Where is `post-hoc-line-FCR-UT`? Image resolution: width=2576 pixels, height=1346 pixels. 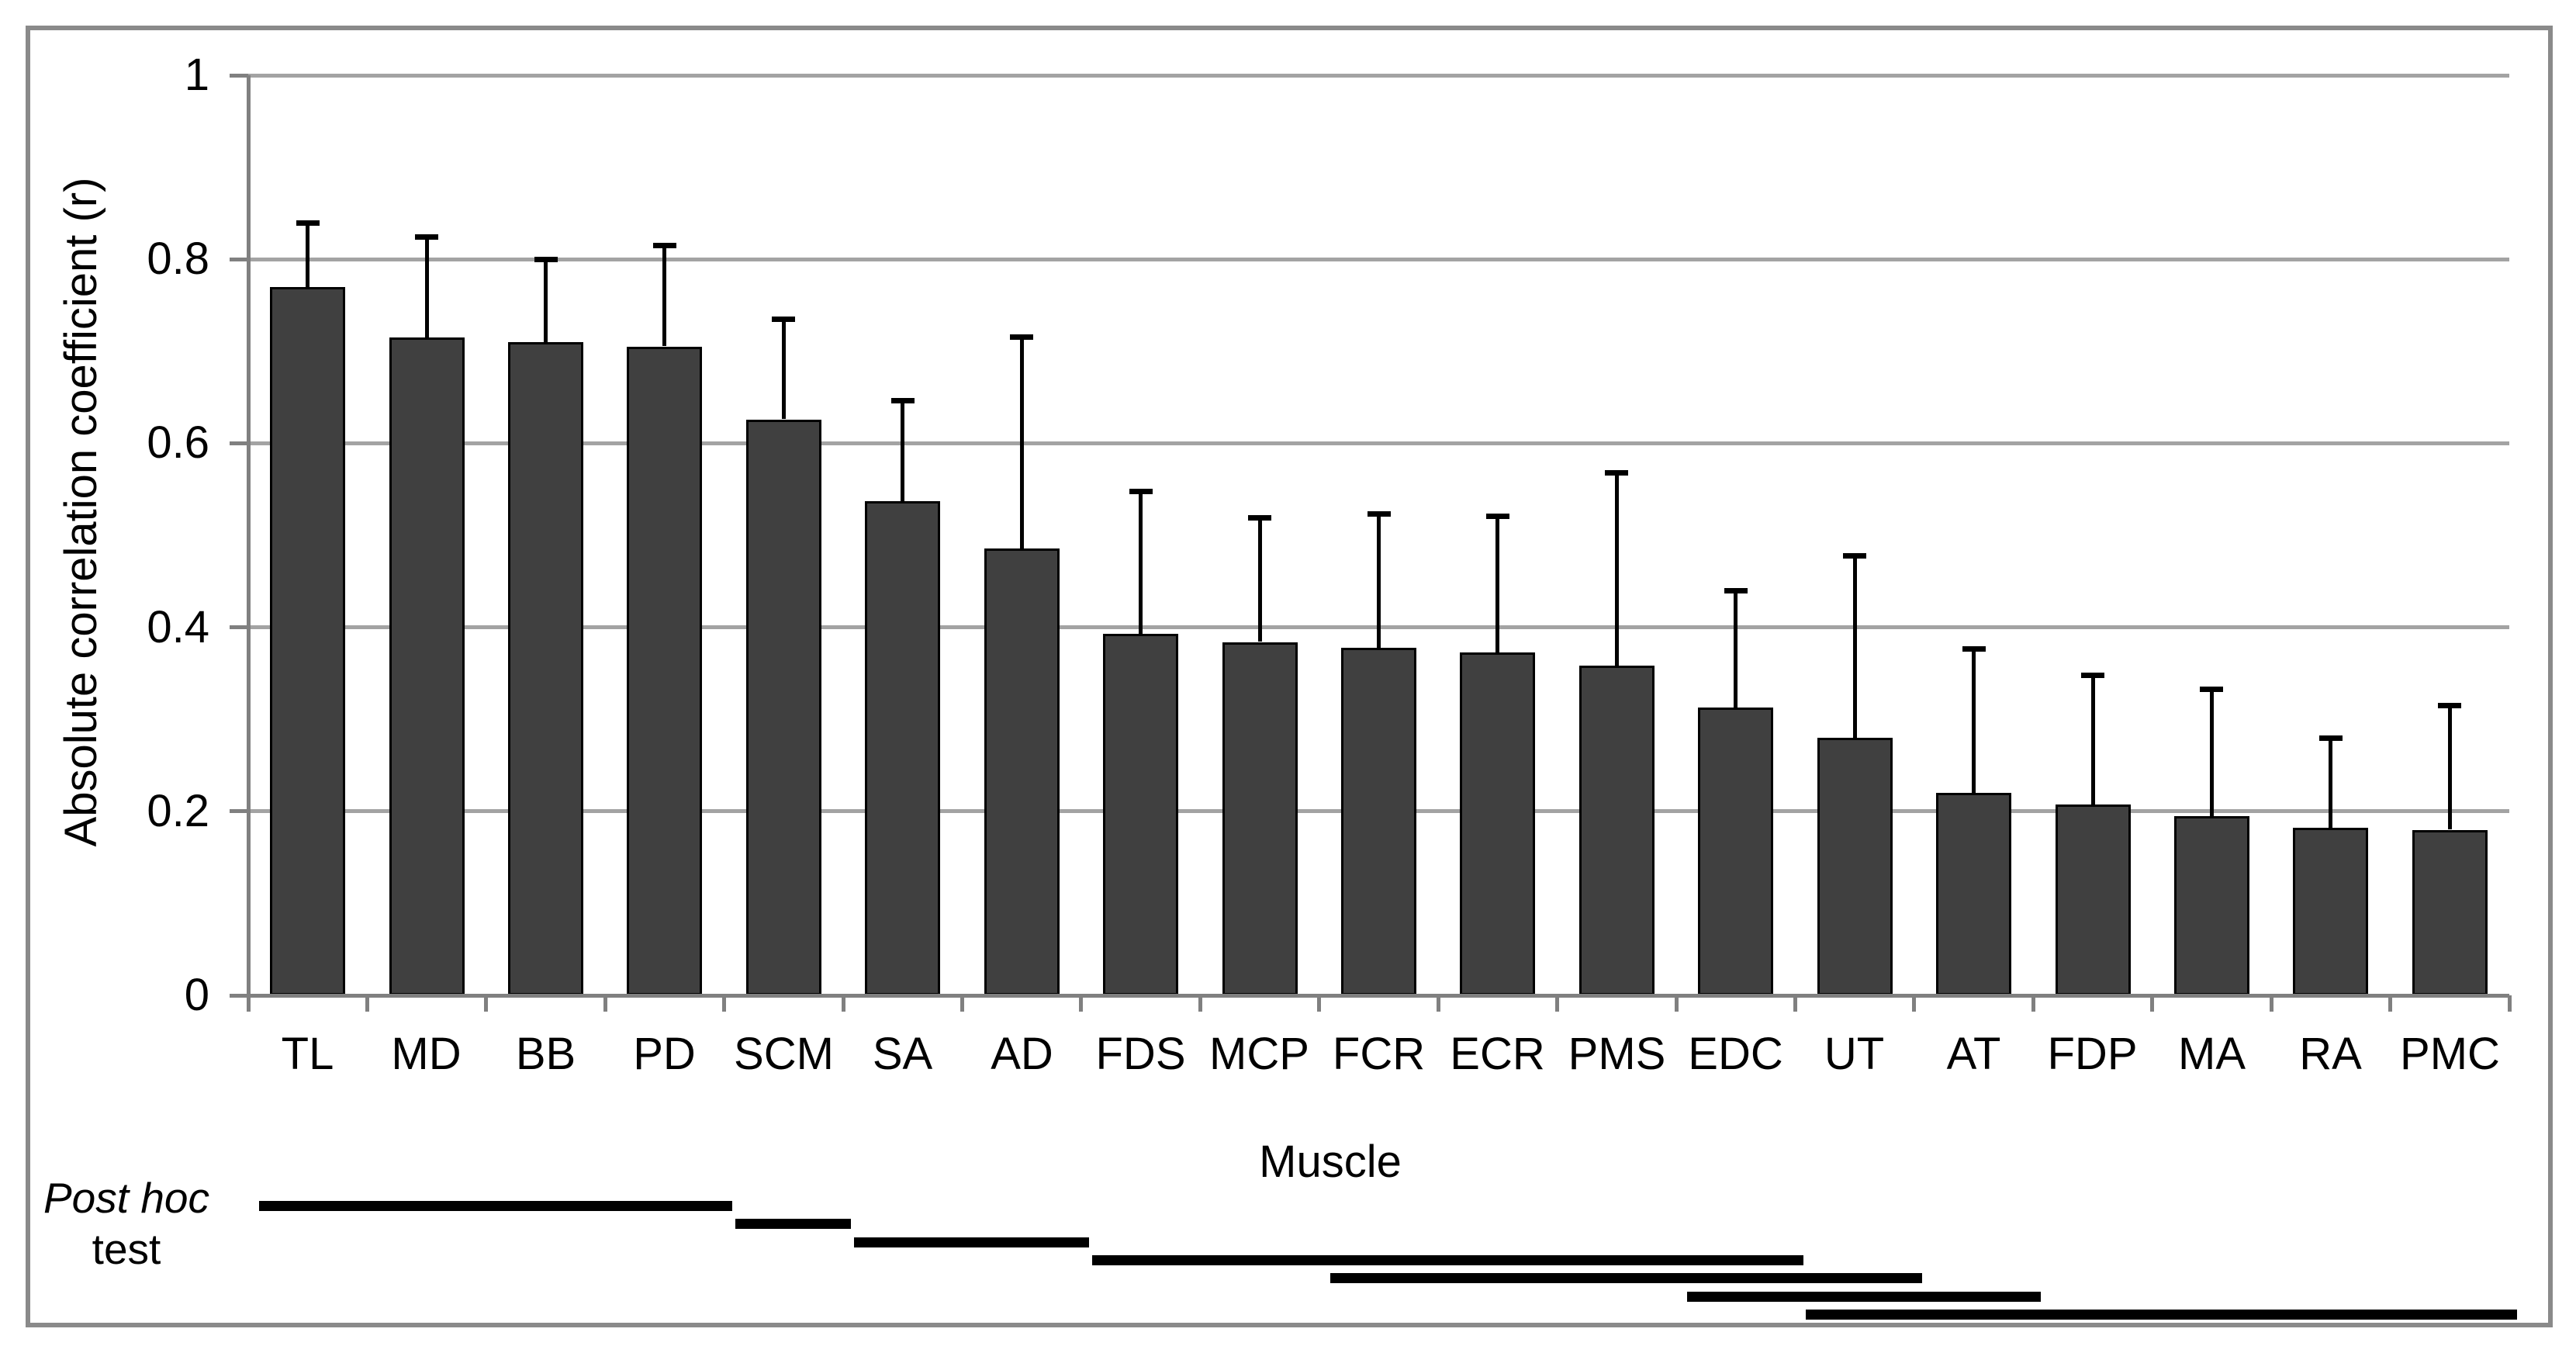
post-hoc-line-FCR-UT is located at coordinates (1626, 1278).